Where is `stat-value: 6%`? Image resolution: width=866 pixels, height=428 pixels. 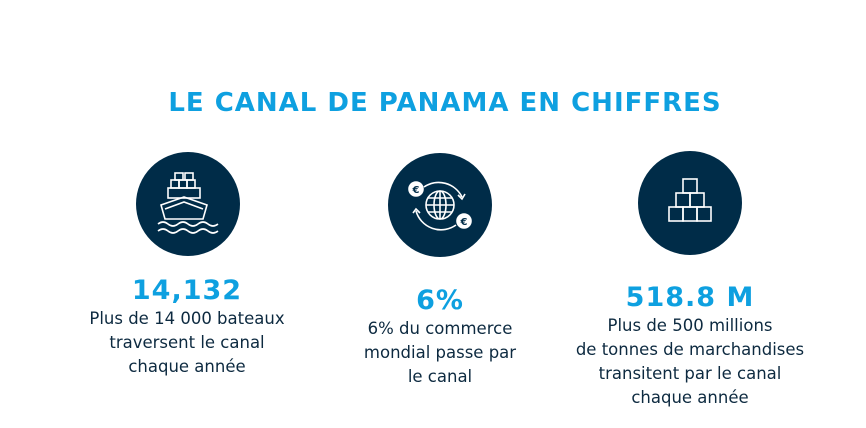 stat-value: 6% is located at coordinates (440, 300).